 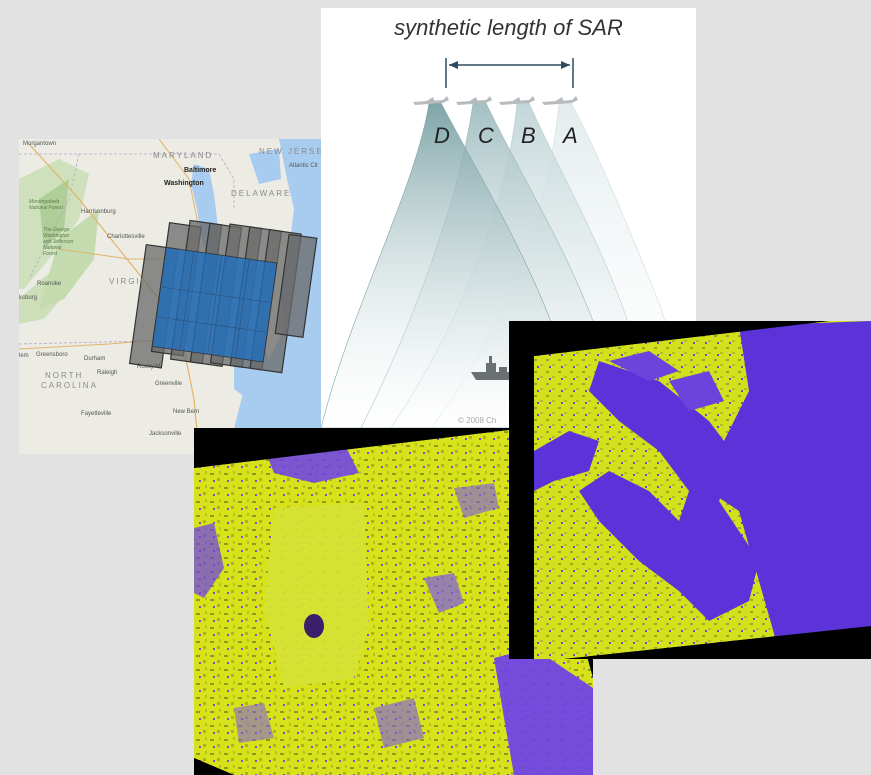 What do you see at coordinates (28, 298) in the screenshot?
I see `city-label-lynchburg: ksburg` at bounding box center [28, 298].